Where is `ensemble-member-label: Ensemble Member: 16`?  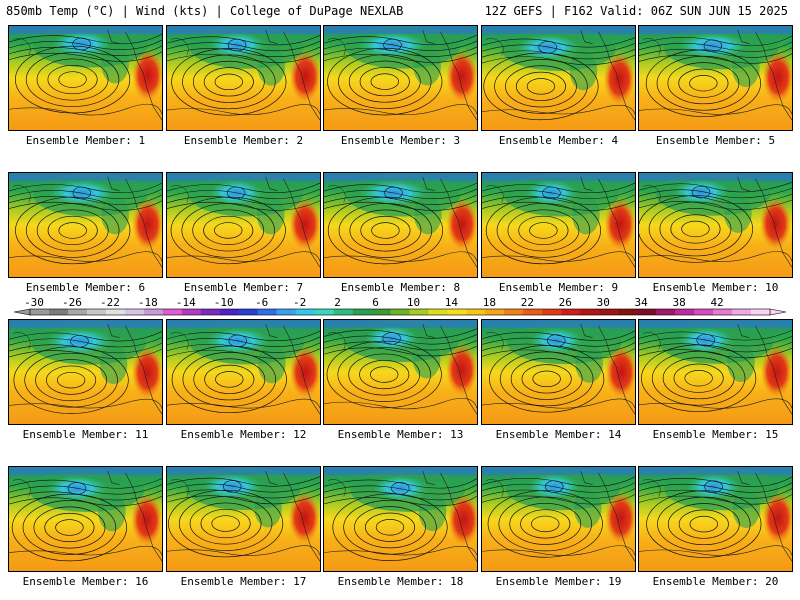
ensemble-member-label: Ensemble Member: 16 is located at coordinates (85, 581).